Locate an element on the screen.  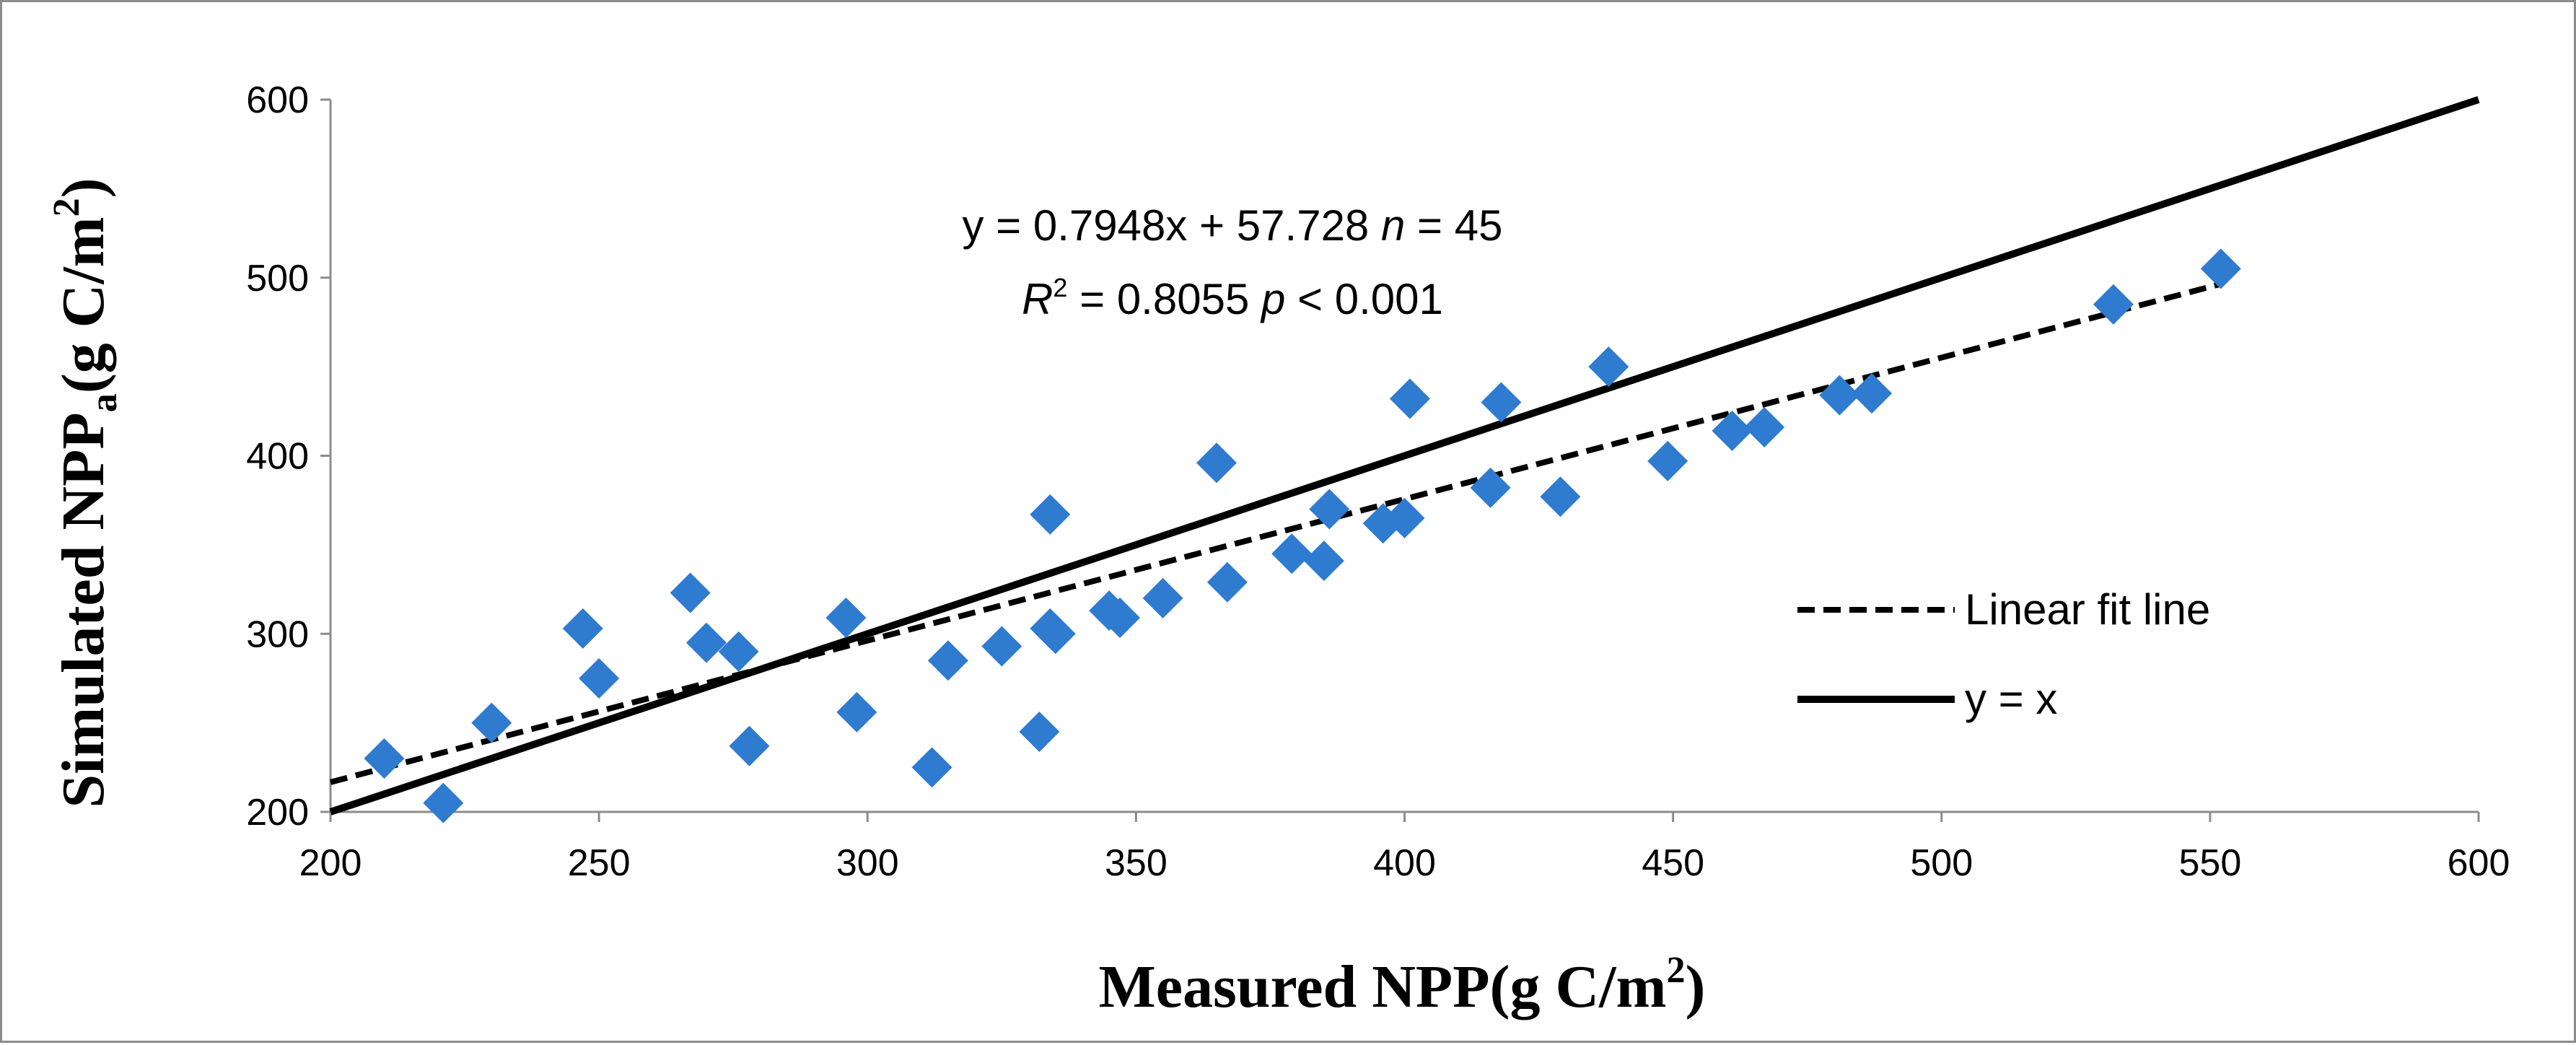
x-tick-label: 200 is located at coordinates (330, 863).